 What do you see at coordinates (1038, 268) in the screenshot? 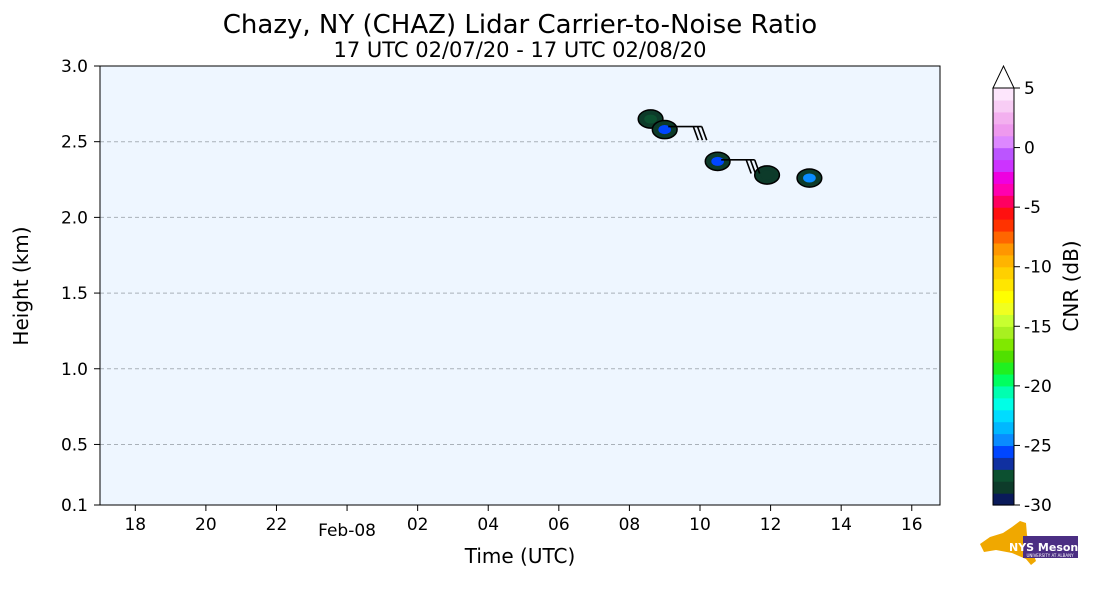
I see `colorbar-tick-label: -10` at bounding box center [1038, 268].